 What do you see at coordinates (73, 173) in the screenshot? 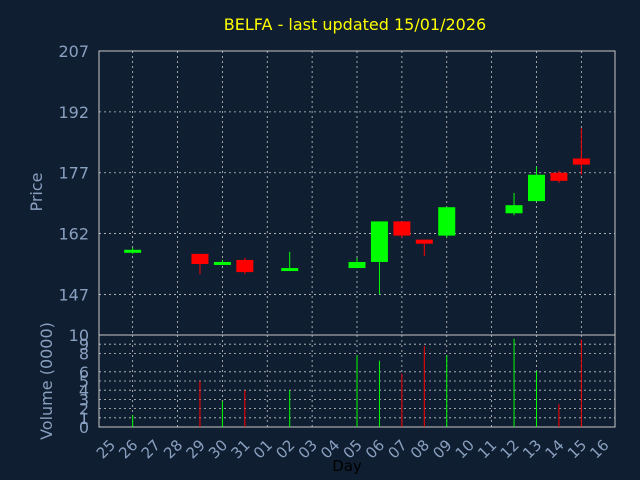
I see `price-tick-label: 177` at bounding box center [73, 173].